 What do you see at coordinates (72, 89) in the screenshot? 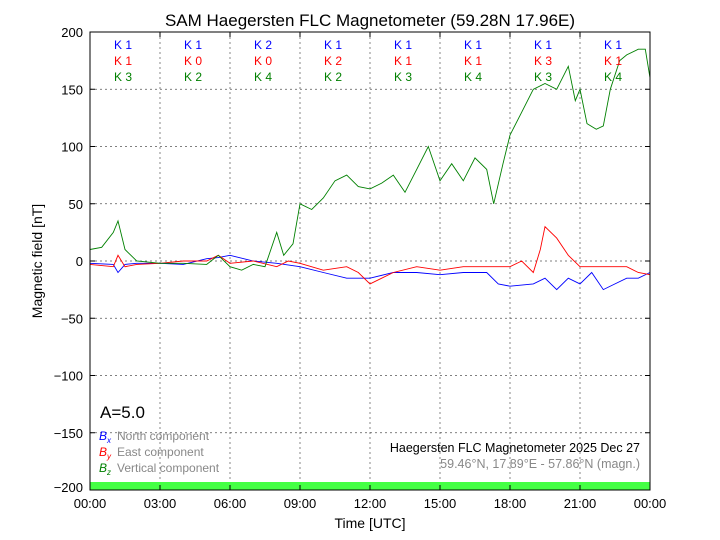
I see `y-tick-label: 150` at bounding box center [72, 89].